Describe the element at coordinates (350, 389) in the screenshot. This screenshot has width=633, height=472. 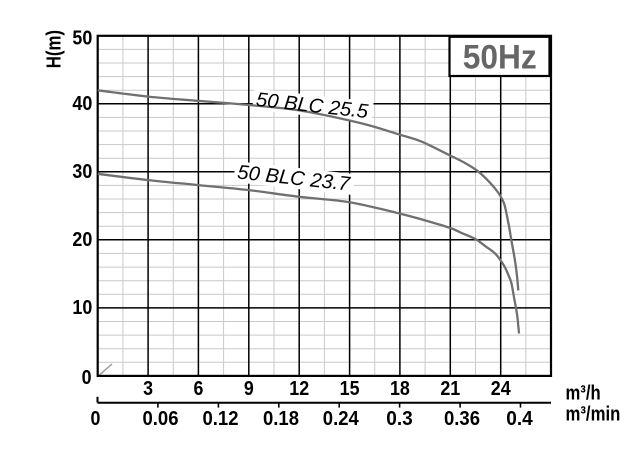
I see `svg-text: 15` at that location.